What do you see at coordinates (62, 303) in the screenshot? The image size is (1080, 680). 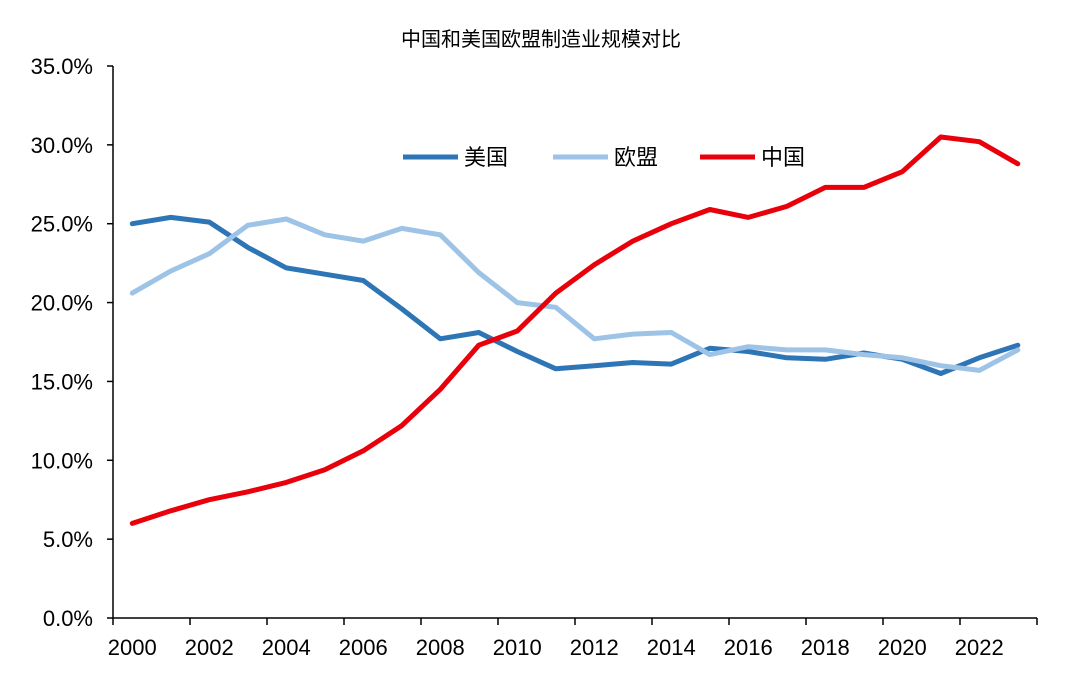 I see `y-tick-label: 20.0%` at bounding box center [62, 303].